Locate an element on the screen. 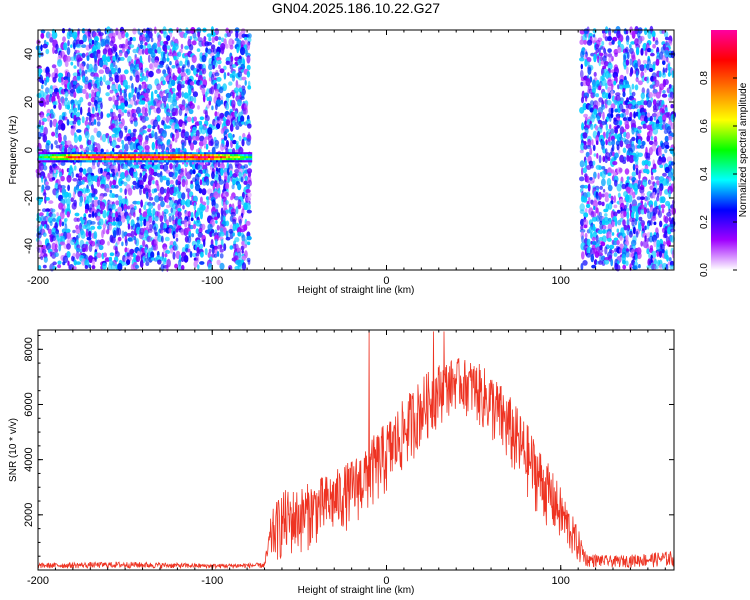 Image resolution: width=750 pixels, height=600 pixels. x-tick-label: 100 is located at coordinates (561, 281).